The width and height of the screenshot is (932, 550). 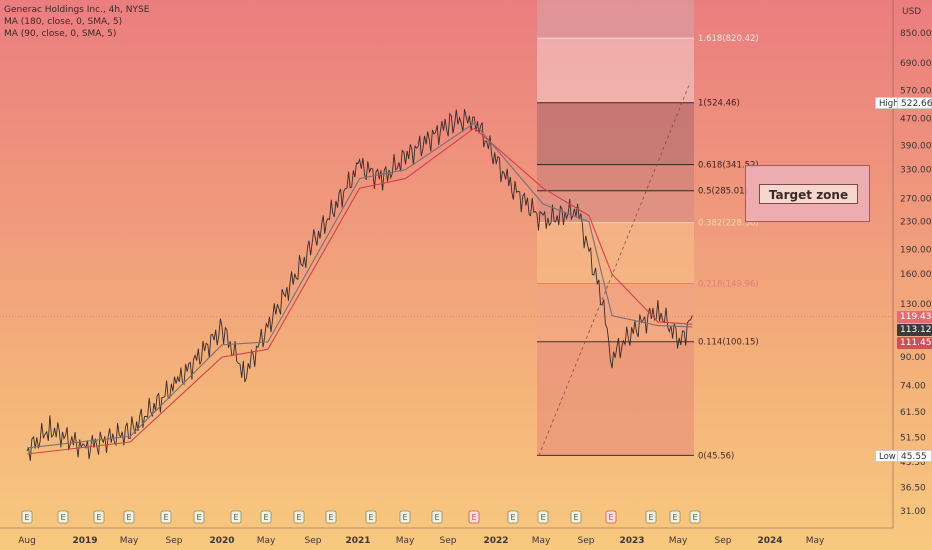 I want to click on fib-level-label: 0.382(228.50), so click(x=728, y=224).